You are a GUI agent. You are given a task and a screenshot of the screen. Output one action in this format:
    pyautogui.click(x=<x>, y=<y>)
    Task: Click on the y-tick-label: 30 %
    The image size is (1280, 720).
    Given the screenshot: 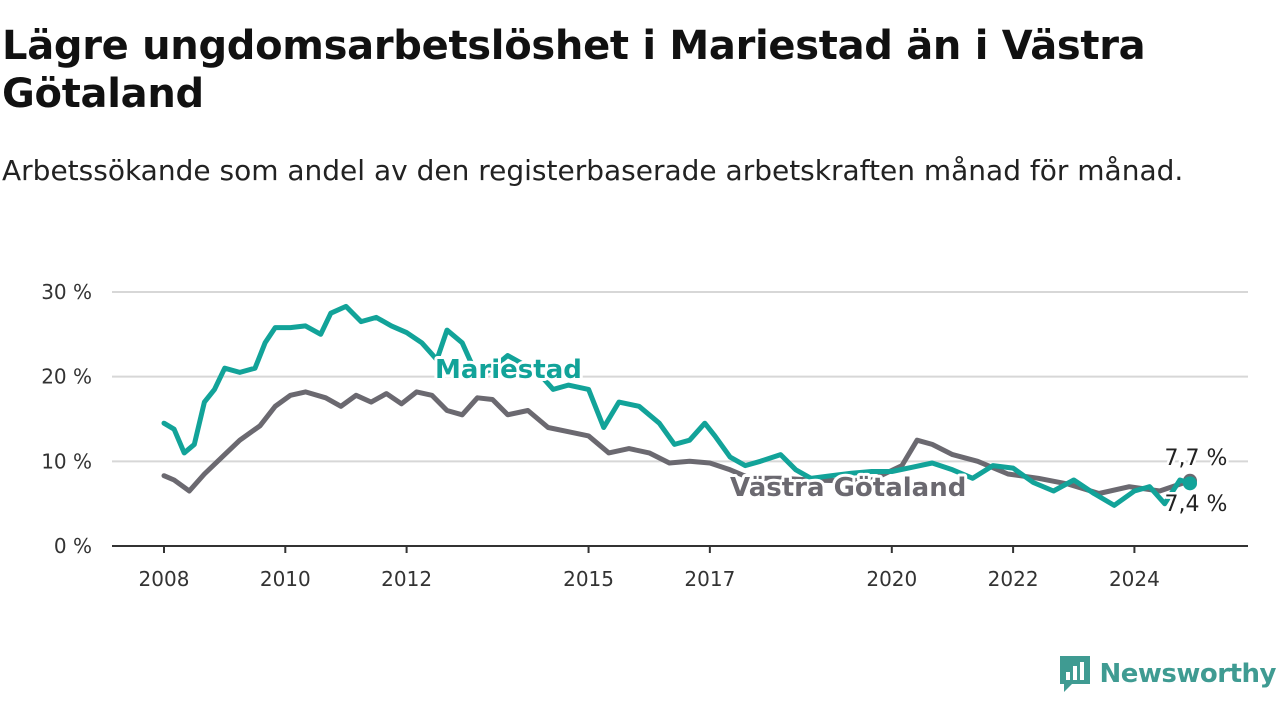 What is the action you would take?
    pyautogui.click(x=66, y=292)
    